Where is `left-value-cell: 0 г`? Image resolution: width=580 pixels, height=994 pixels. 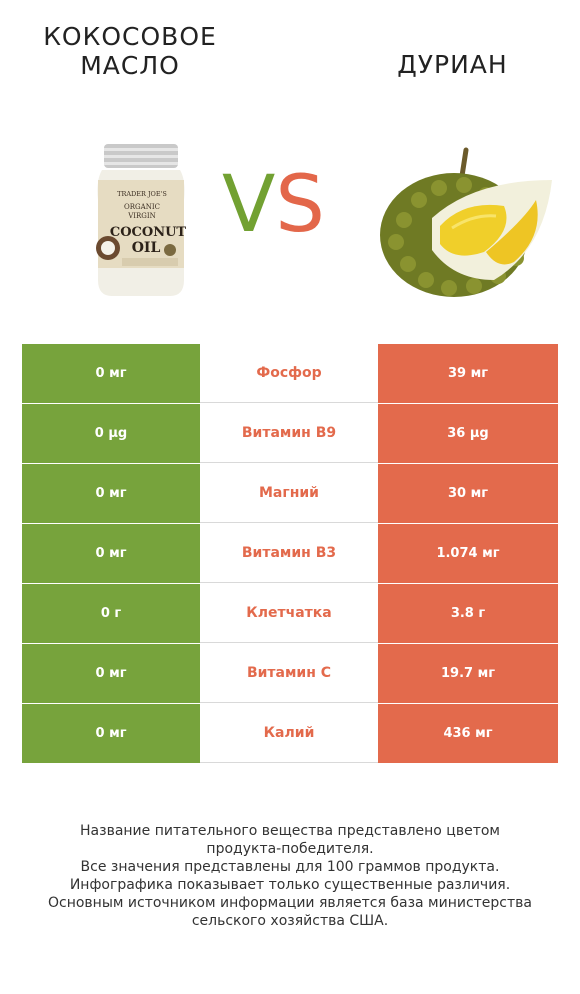
left-value-cell: 0 г is located at coordinates (111, 613).